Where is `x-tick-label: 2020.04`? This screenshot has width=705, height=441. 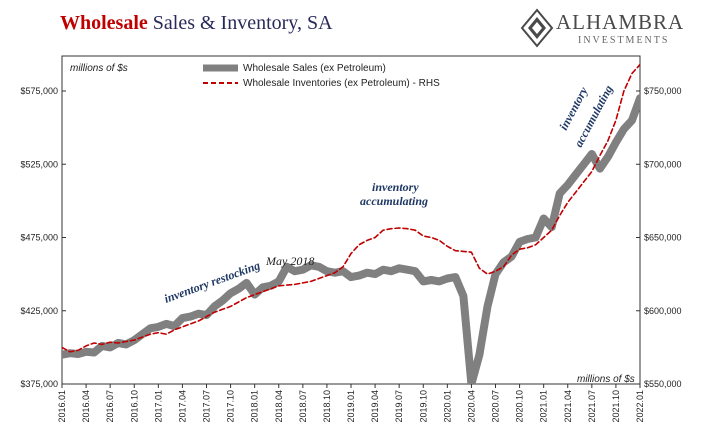
x-tick-label: 2020.04 is located at coordinates (471, 406).